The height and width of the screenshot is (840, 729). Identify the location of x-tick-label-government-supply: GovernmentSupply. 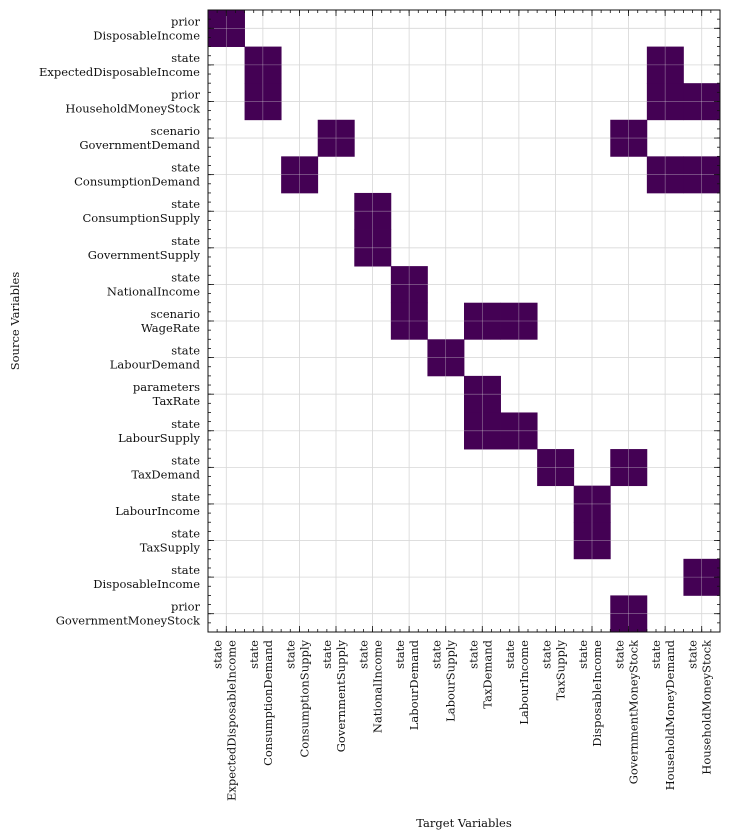
(341, 696).